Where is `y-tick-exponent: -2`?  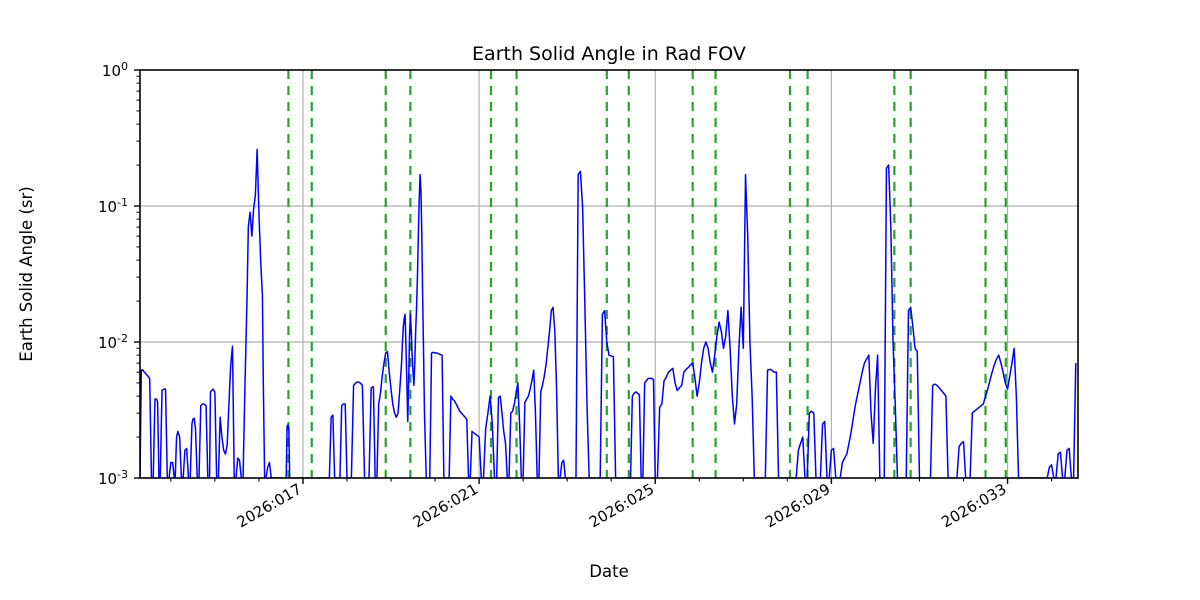
y-tick-exponent: -2 is located at coordinates (122, 338).